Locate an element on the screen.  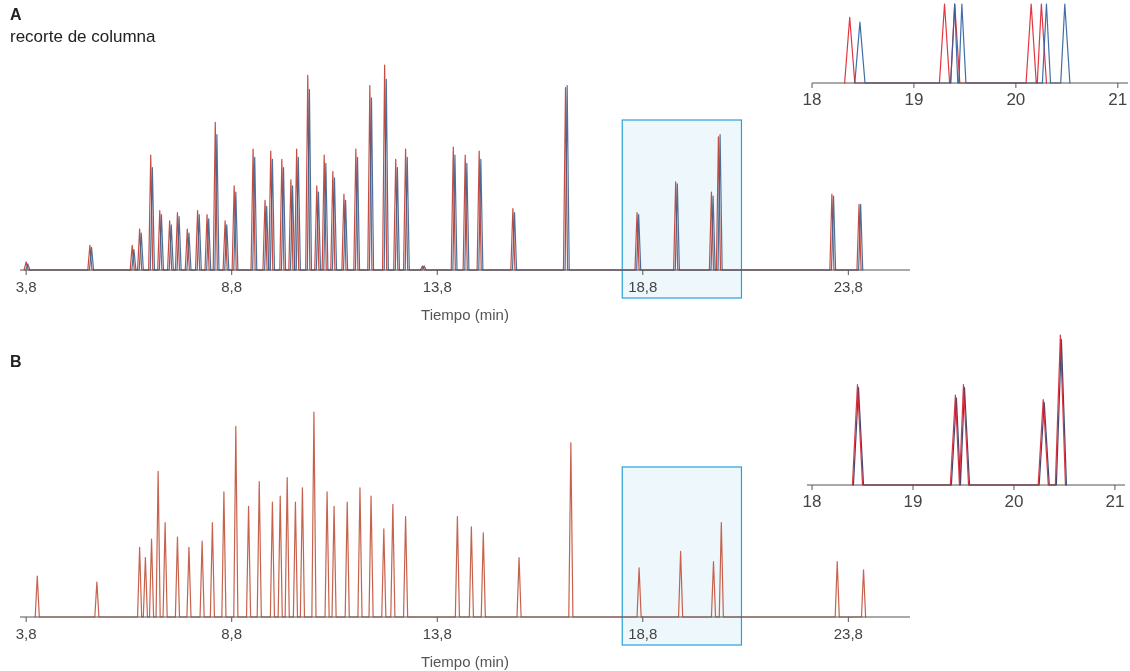
chart-subtitle: recorte de columna is located at coordinates (83, 36).